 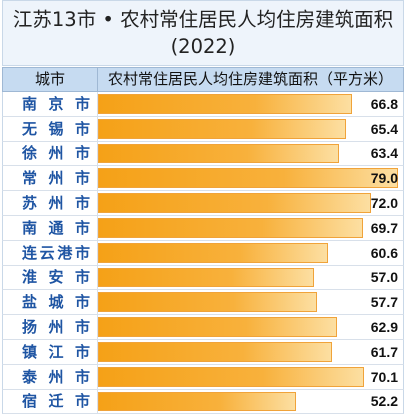 I want to click on table-row: 镇江市 61.7, so click(x=203, y=352).